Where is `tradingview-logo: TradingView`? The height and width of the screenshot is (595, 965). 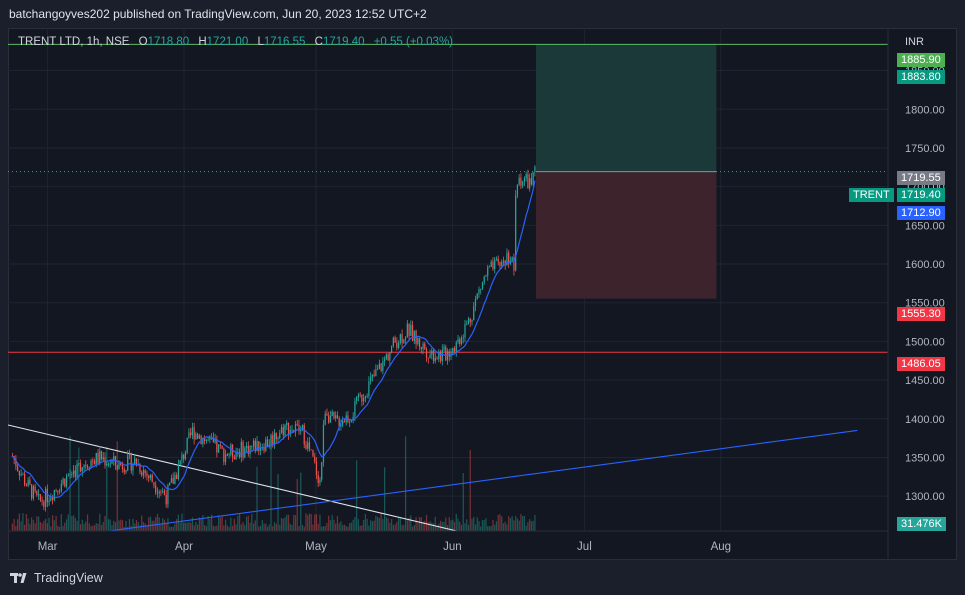 tradingview-logo: TradingView is located at coordinates (56, 578).